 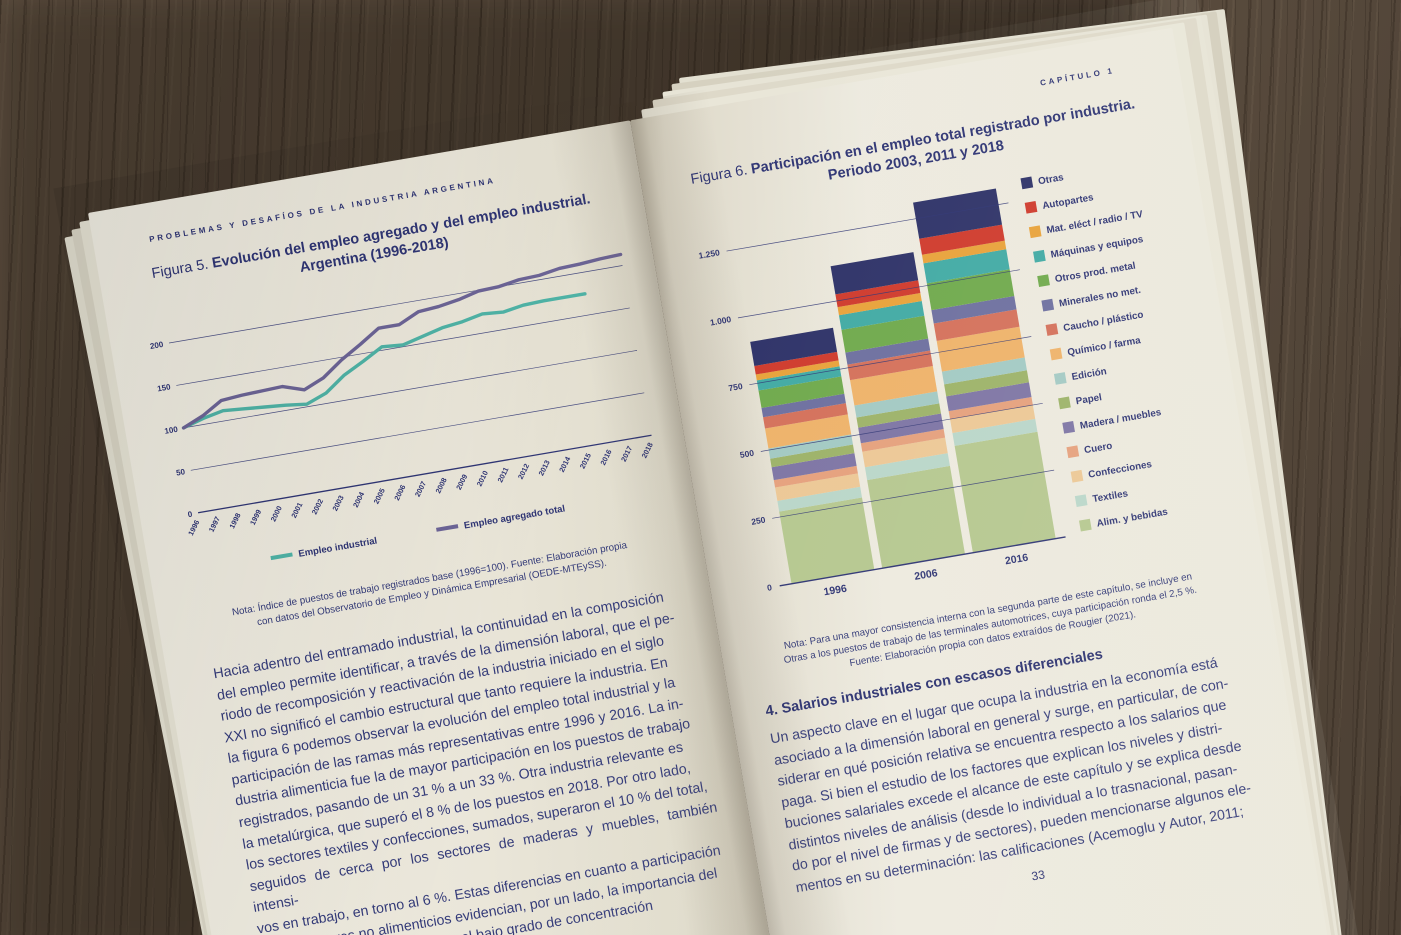 I want to click on svg-text: 2017, so click(x=626, y=454).